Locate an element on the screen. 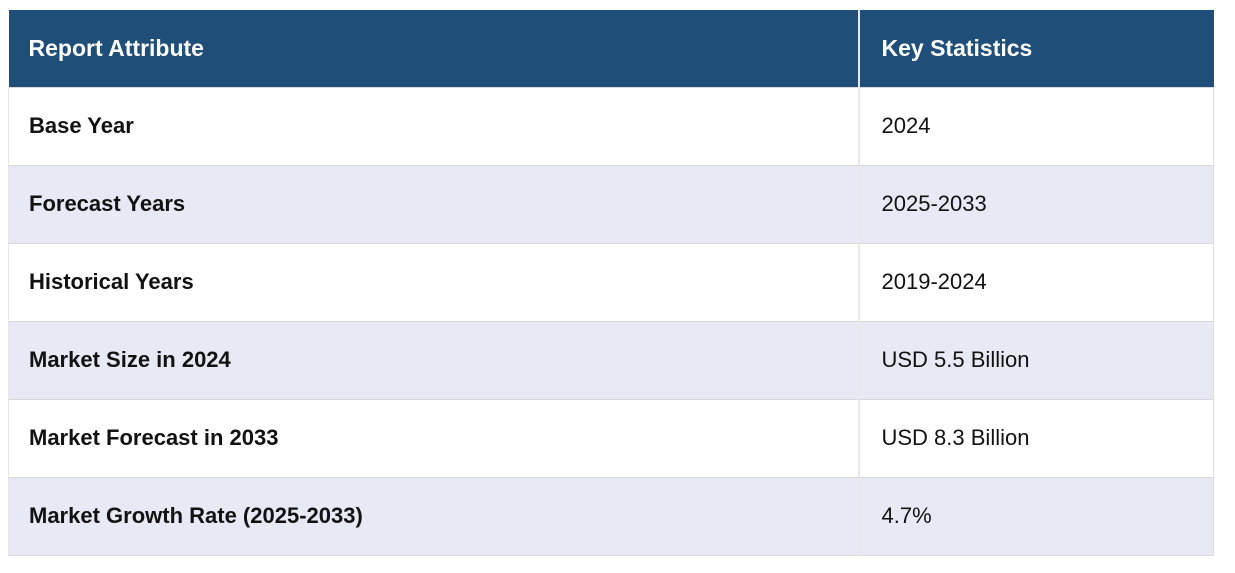 The width and height of the screenshot is (1235, 573). table-row-base-year: Base Year 2024 is located at coordinates (611, 125).